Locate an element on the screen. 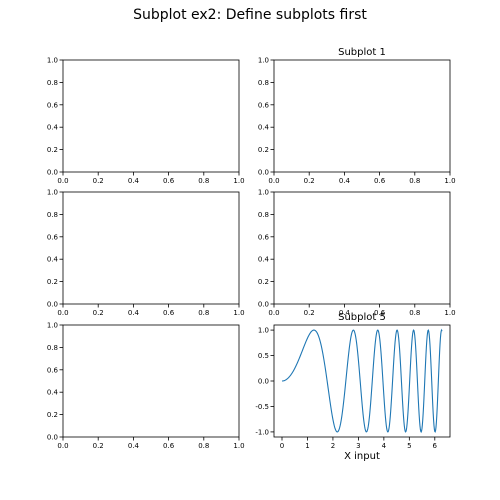 The height and width of the screenshot is (500, 500). x-tick-label: 5 is located at coordinates (409, 446).